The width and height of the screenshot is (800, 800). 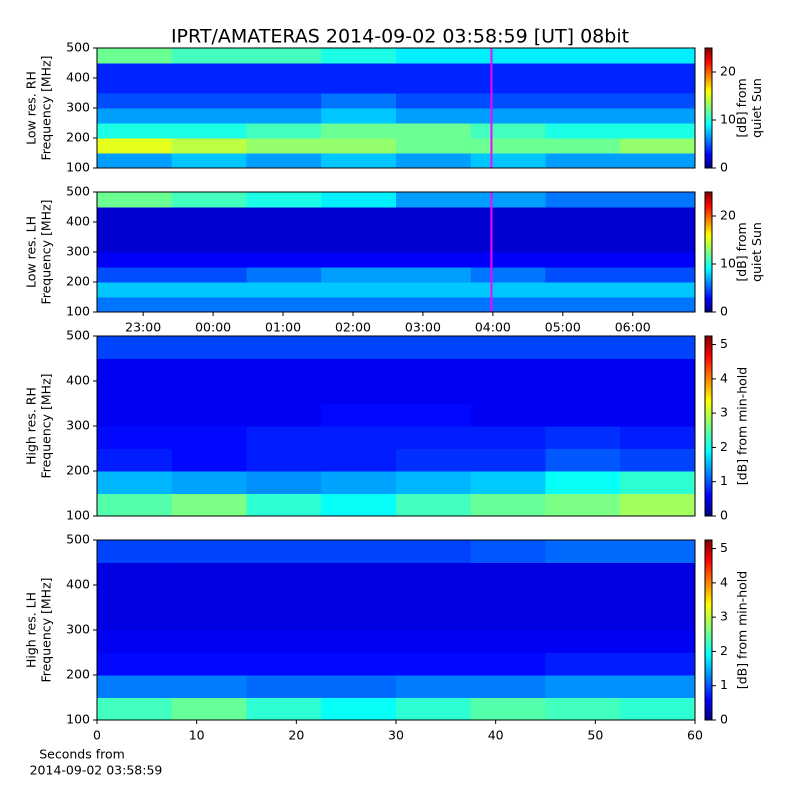 I want to click on x-axis-label: 2014-09-02 03:58:59, so click(x=96, y=770).